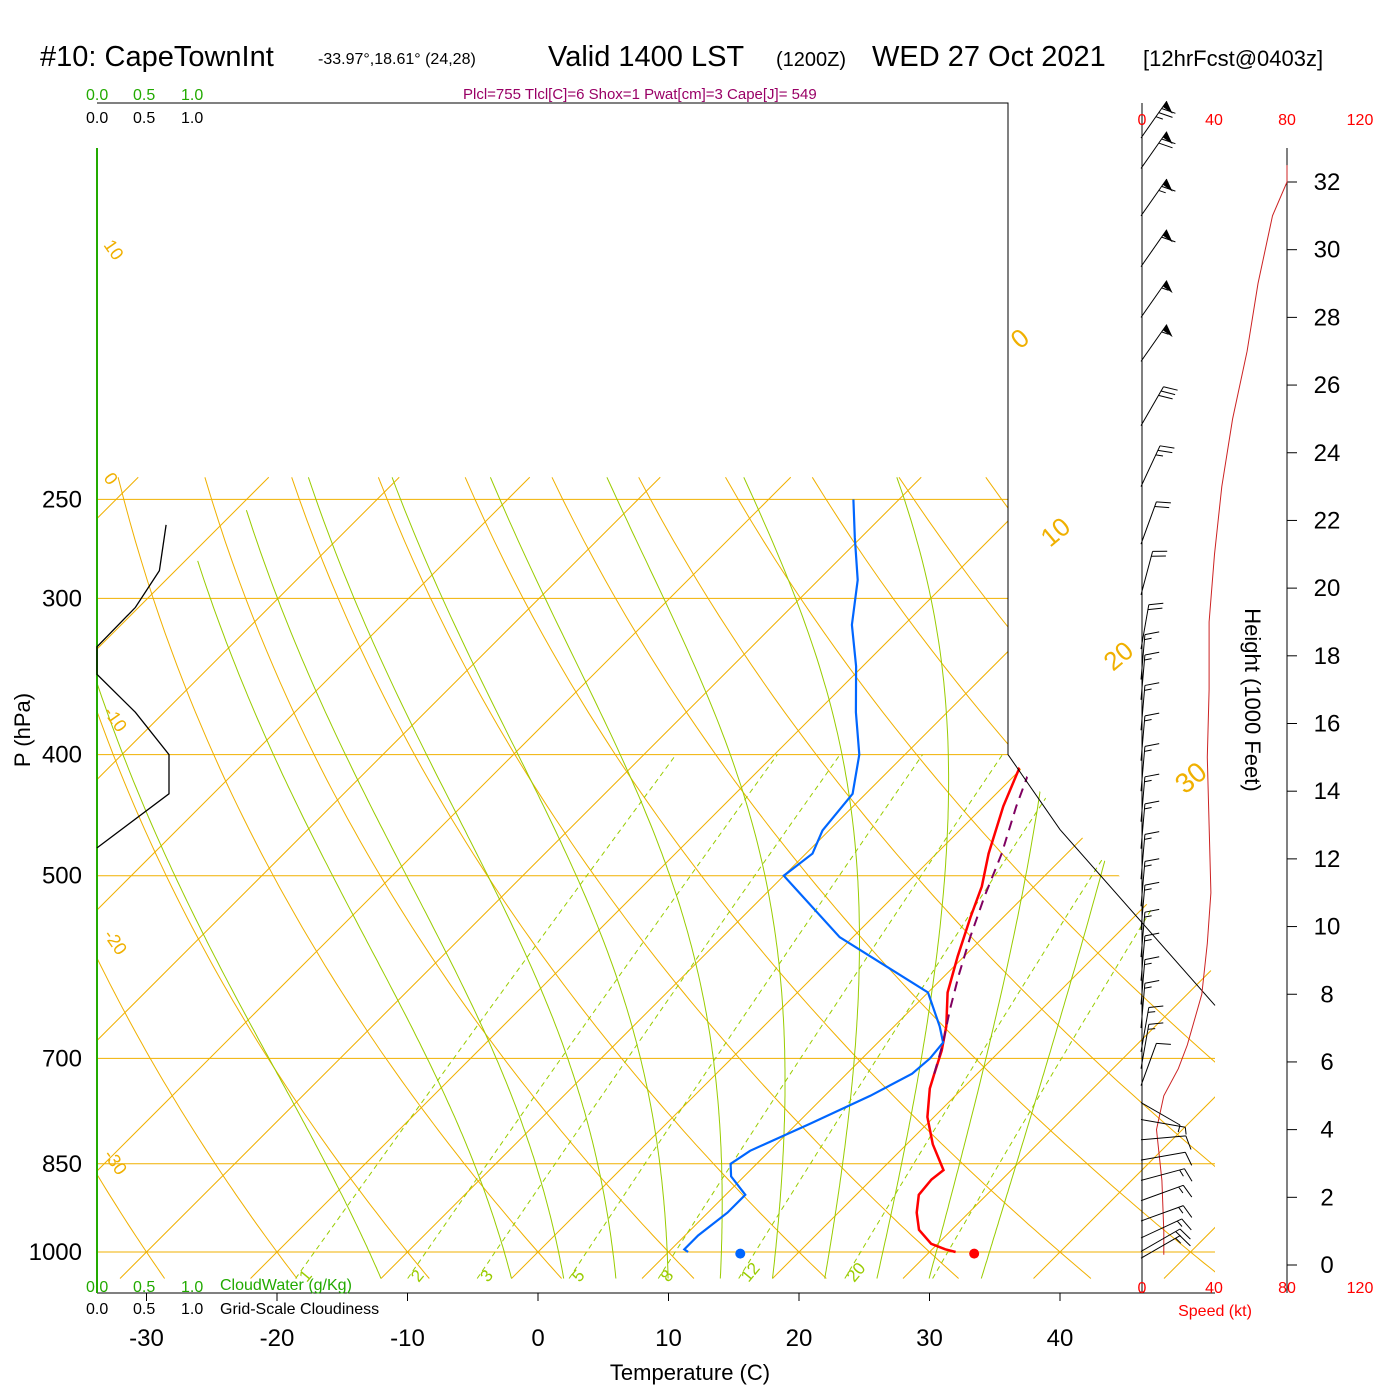  I want to click on forecast-info: [12hrFcst@0403z], so click(1233, 58).